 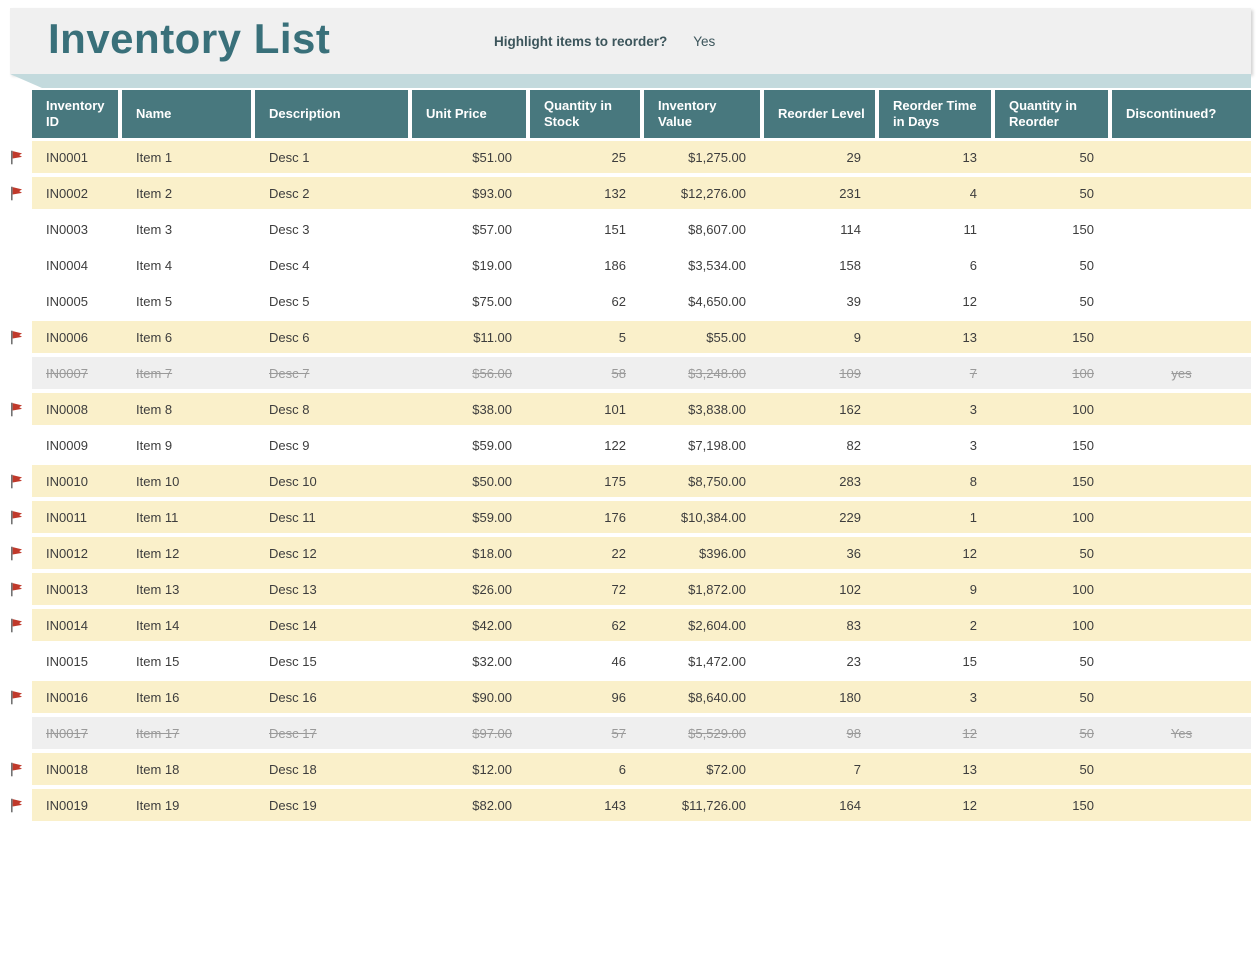 What do you see at coordinates (618, 553) in the screenshot?
I see `cell-qty_stock: 22` at bounding box center [618, 553].